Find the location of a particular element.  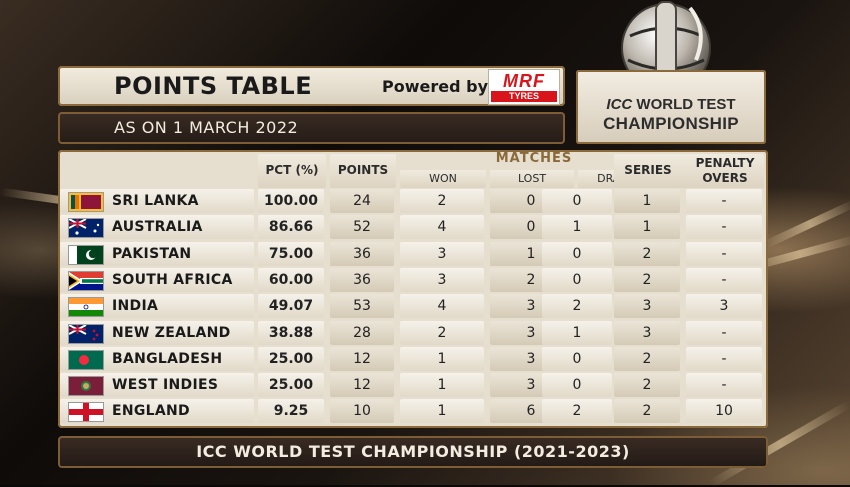

west-indies-flag-icon is located at coordinates (86, 386).